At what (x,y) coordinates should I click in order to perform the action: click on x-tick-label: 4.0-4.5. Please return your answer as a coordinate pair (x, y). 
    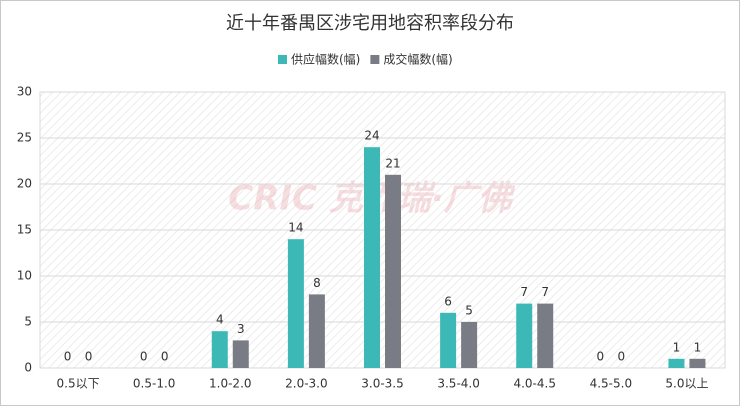
    Looking at the image, I should click on (534, 384).